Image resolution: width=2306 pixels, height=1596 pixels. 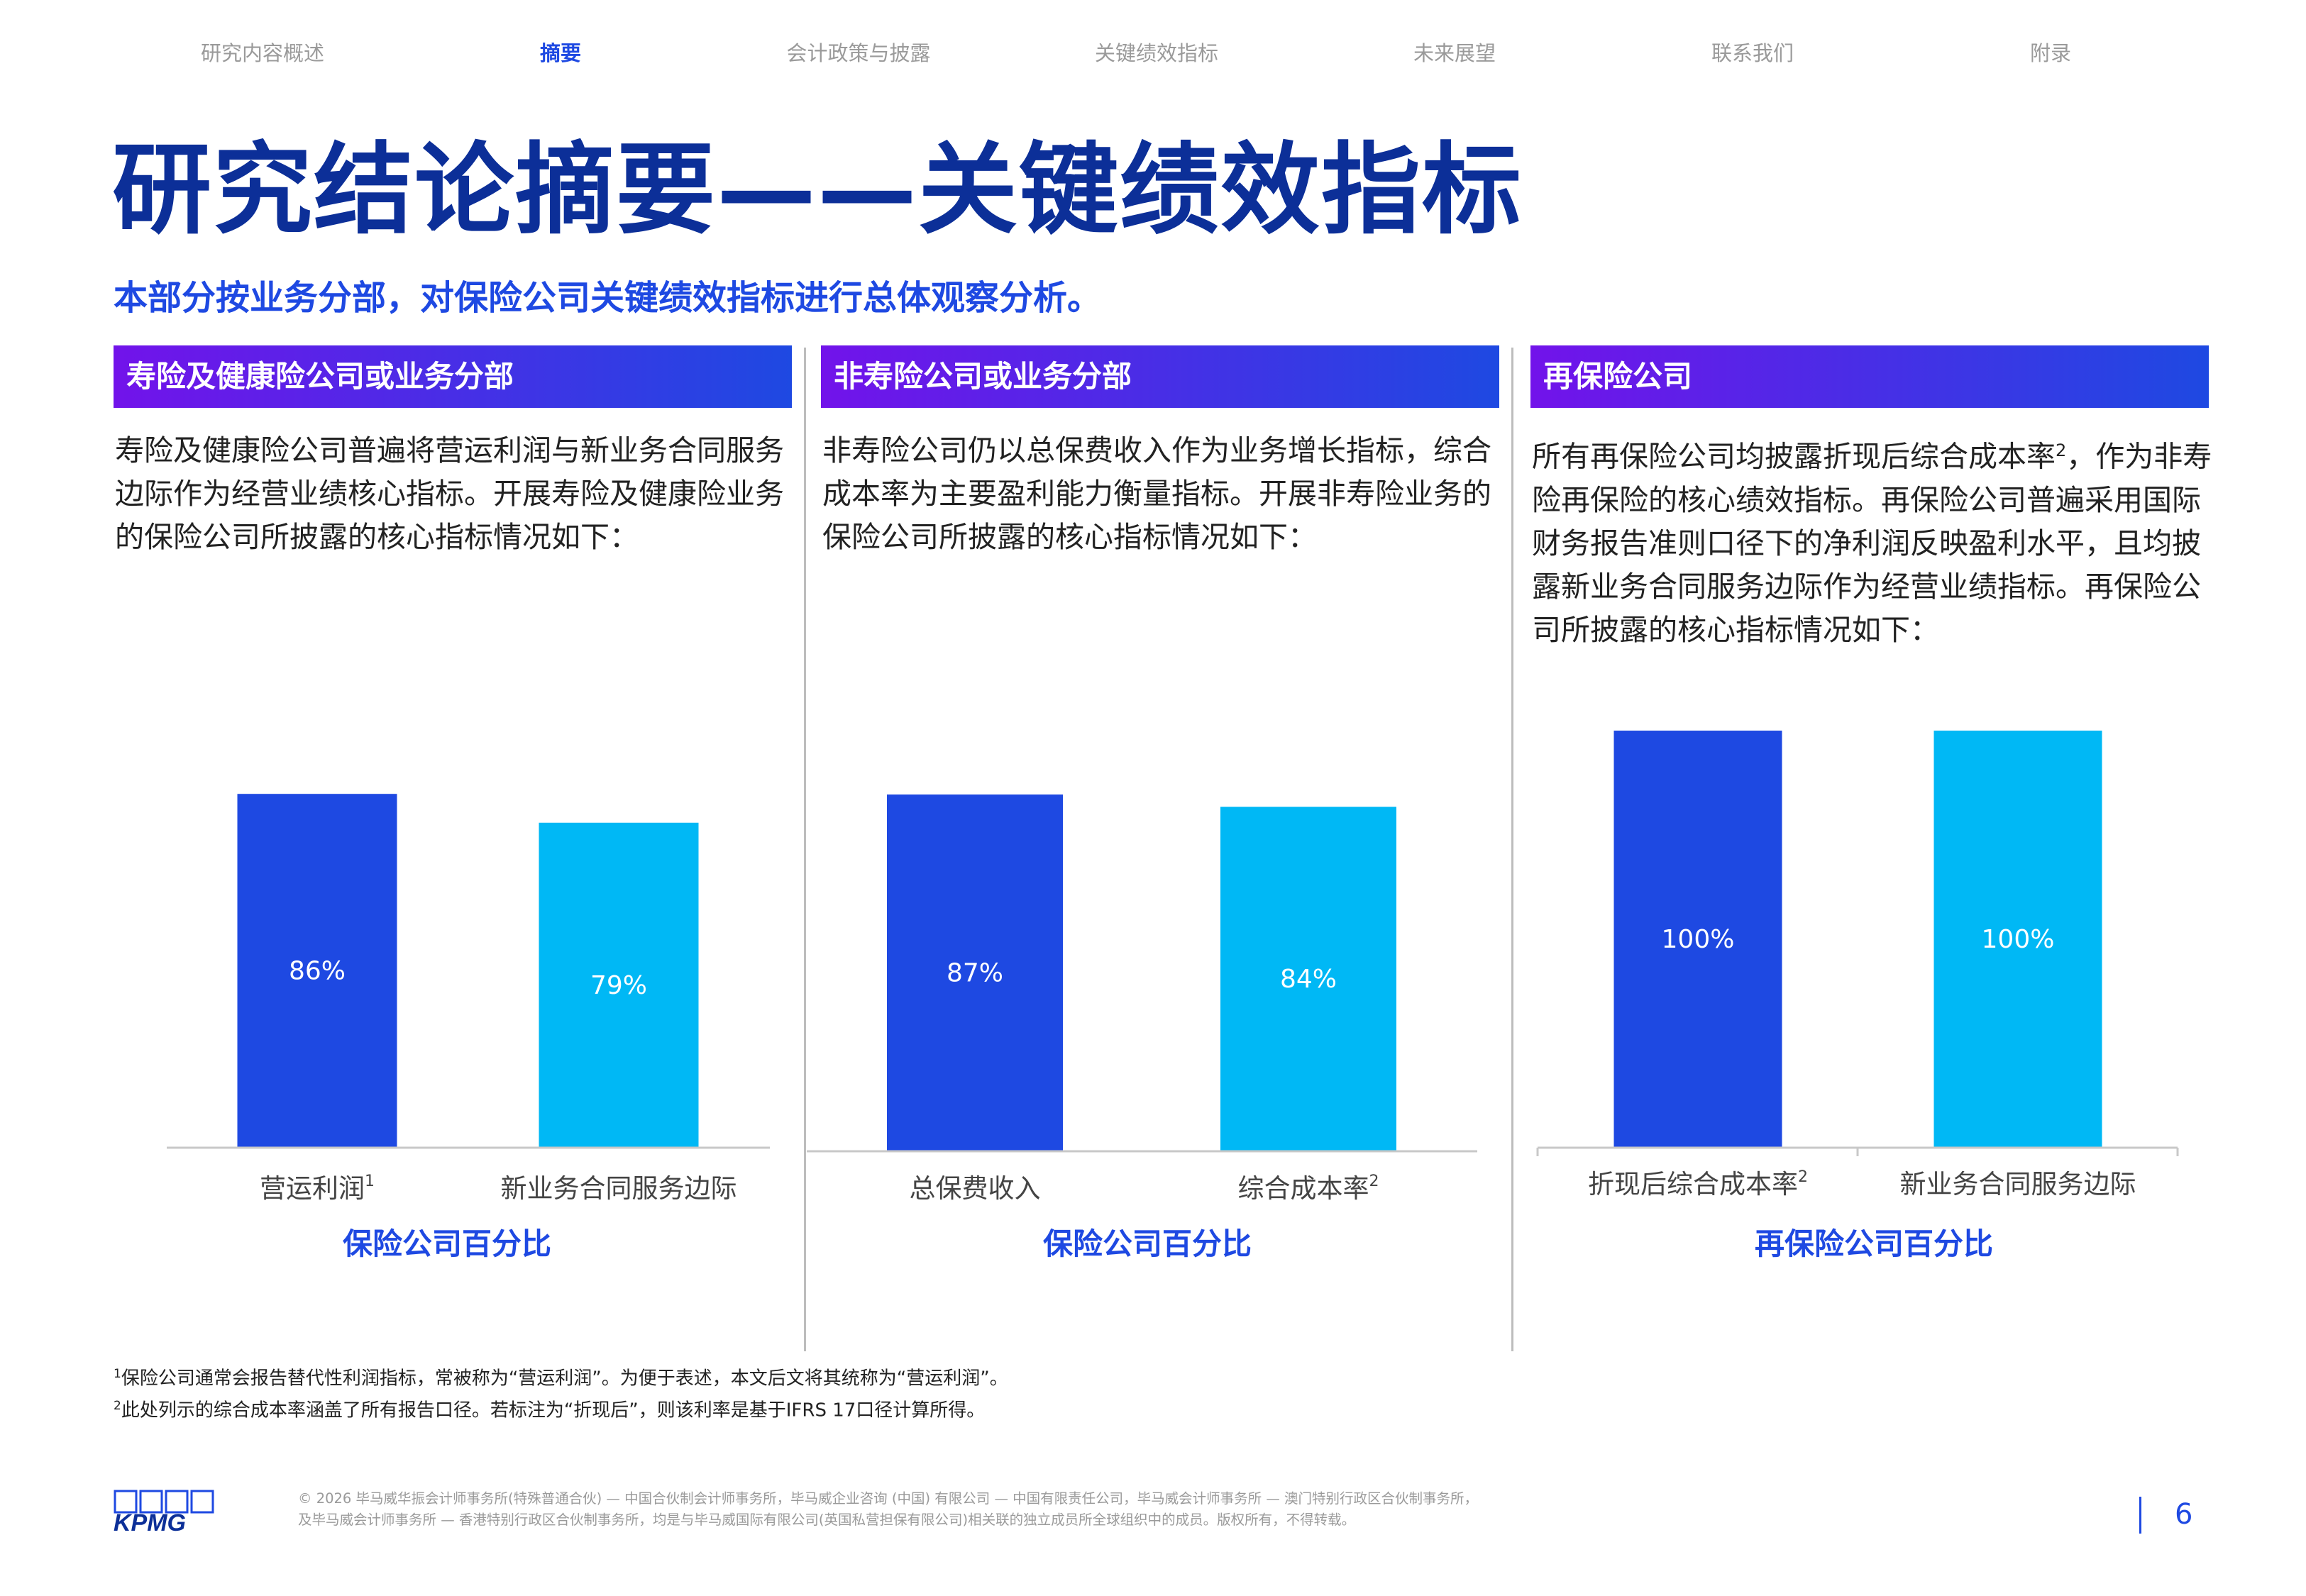 I want to click on page-subtitle: 本部分按业务分部，对保险公司关键绩效指标进行总体观察分析。, so click(x=608, y=298).